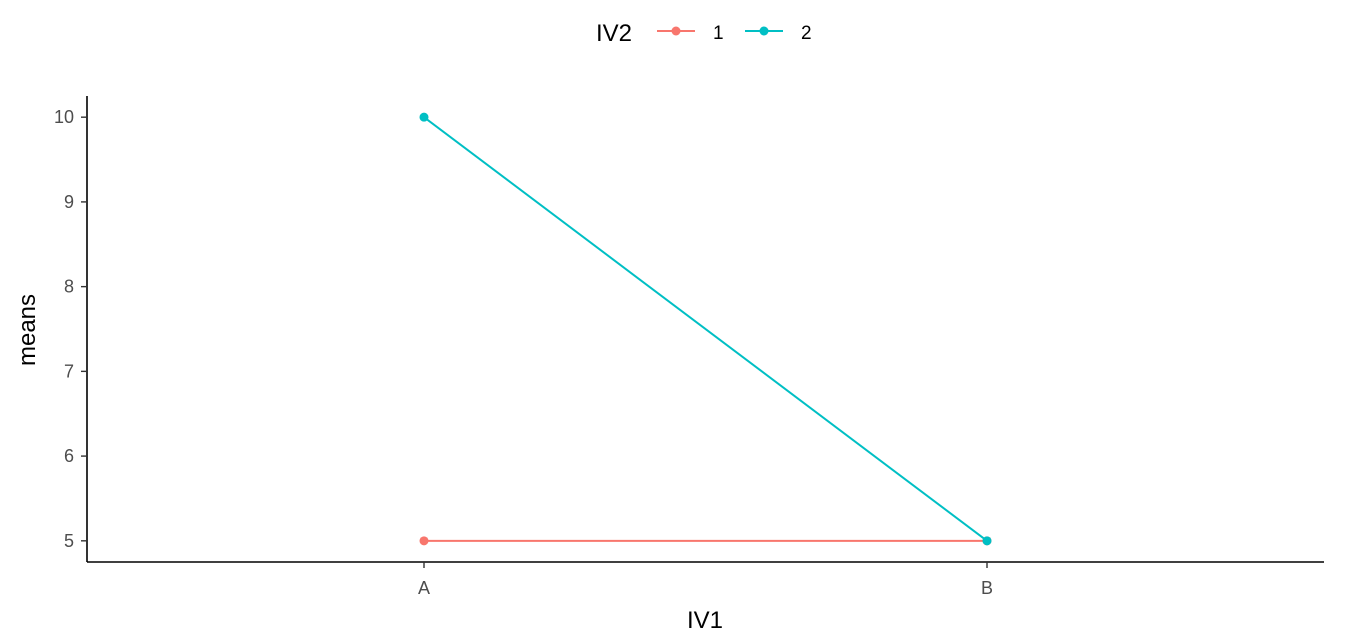  What do you see at coordinates (705, 620) in the screenshot?
I see `x-axis-title: IV1` at bounding box center [705, 620].